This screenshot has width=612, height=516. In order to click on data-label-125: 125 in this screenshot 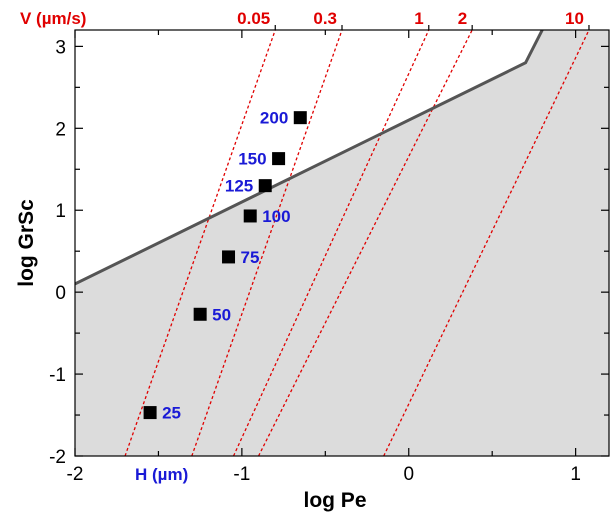, I will do `click(239, 186)`.